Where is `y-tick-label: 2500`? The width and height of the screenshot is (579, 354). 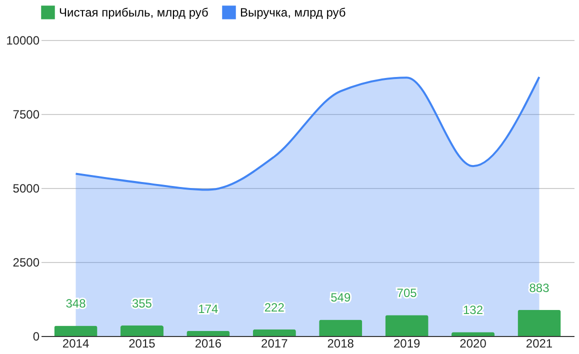
y-tick-label: 2500 is located at coordinates (26, 263).